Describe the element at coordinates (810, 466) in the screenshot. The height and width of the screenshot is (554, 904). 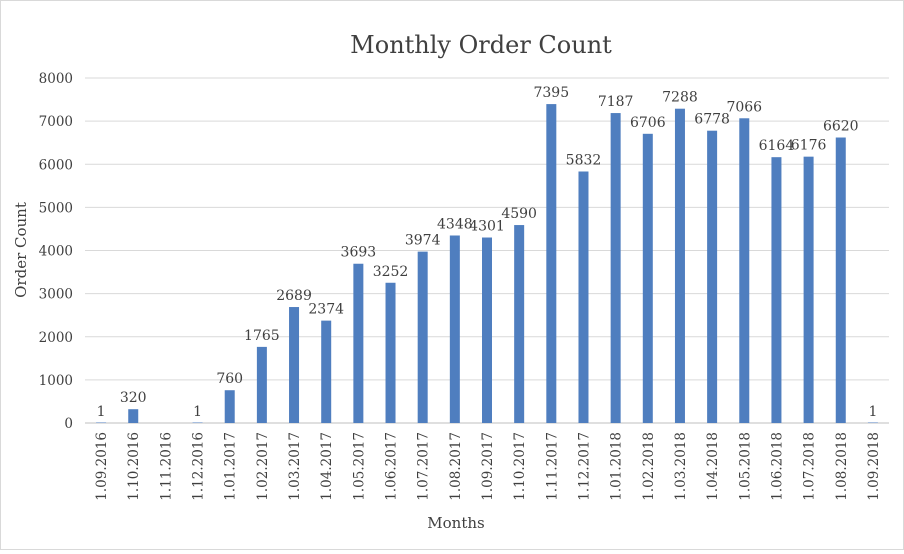
I see `x-tick-label: 1.07.2018` at that location.